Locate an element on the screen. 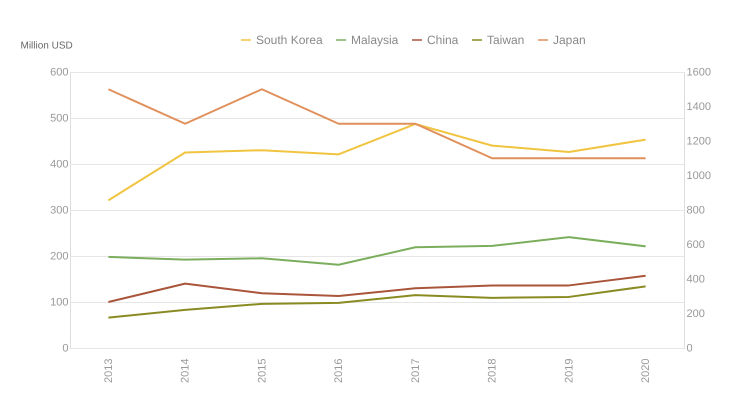  y-tick-label: 600 is located at coordinates (59, 72).